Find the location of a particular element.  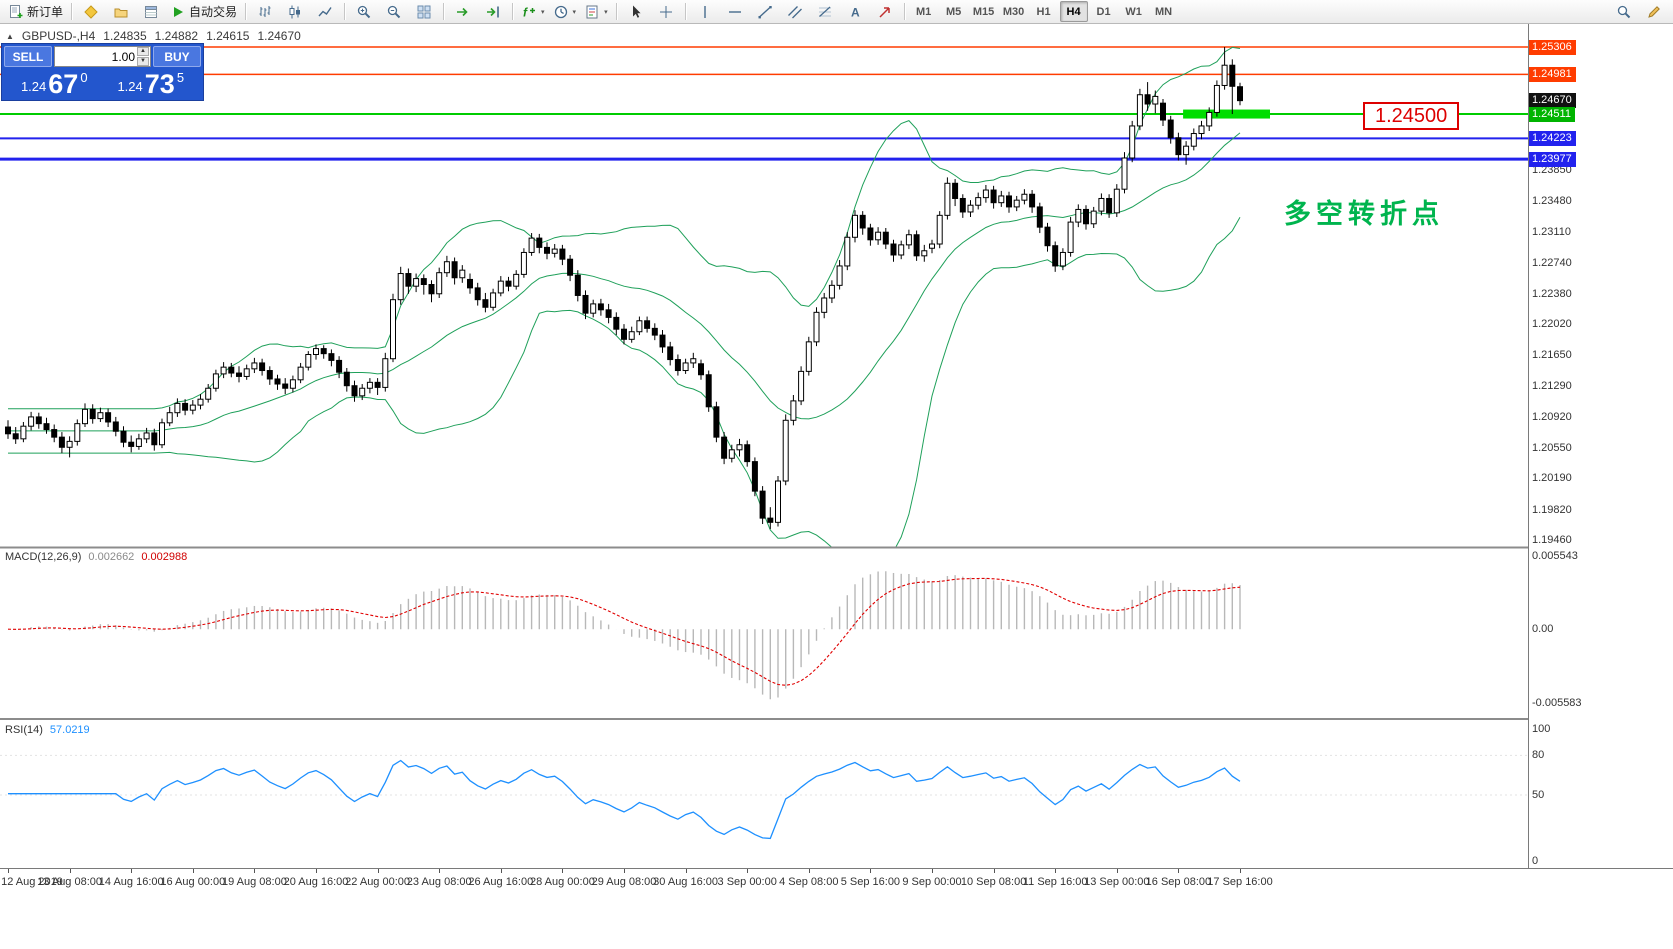

svg-text: A is located at coordinates (855, 12).